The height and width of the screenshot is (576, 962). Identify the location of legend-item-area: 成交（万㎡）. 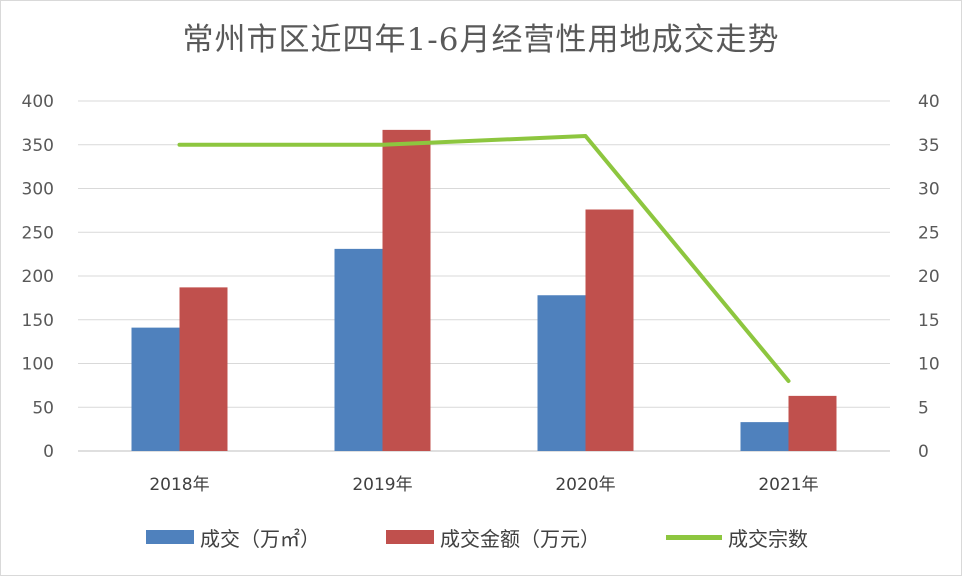
(233, 537).